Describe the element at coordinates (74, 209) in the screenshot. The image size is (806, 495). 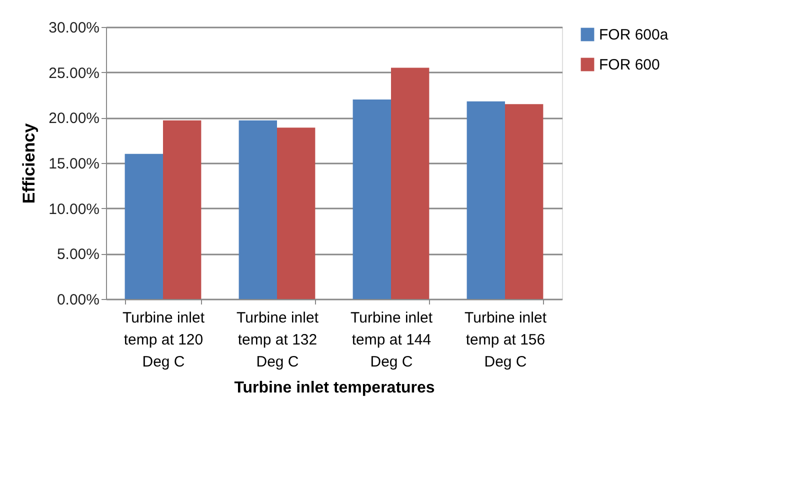
I see `y-tick-label: 10.00%` at that location.